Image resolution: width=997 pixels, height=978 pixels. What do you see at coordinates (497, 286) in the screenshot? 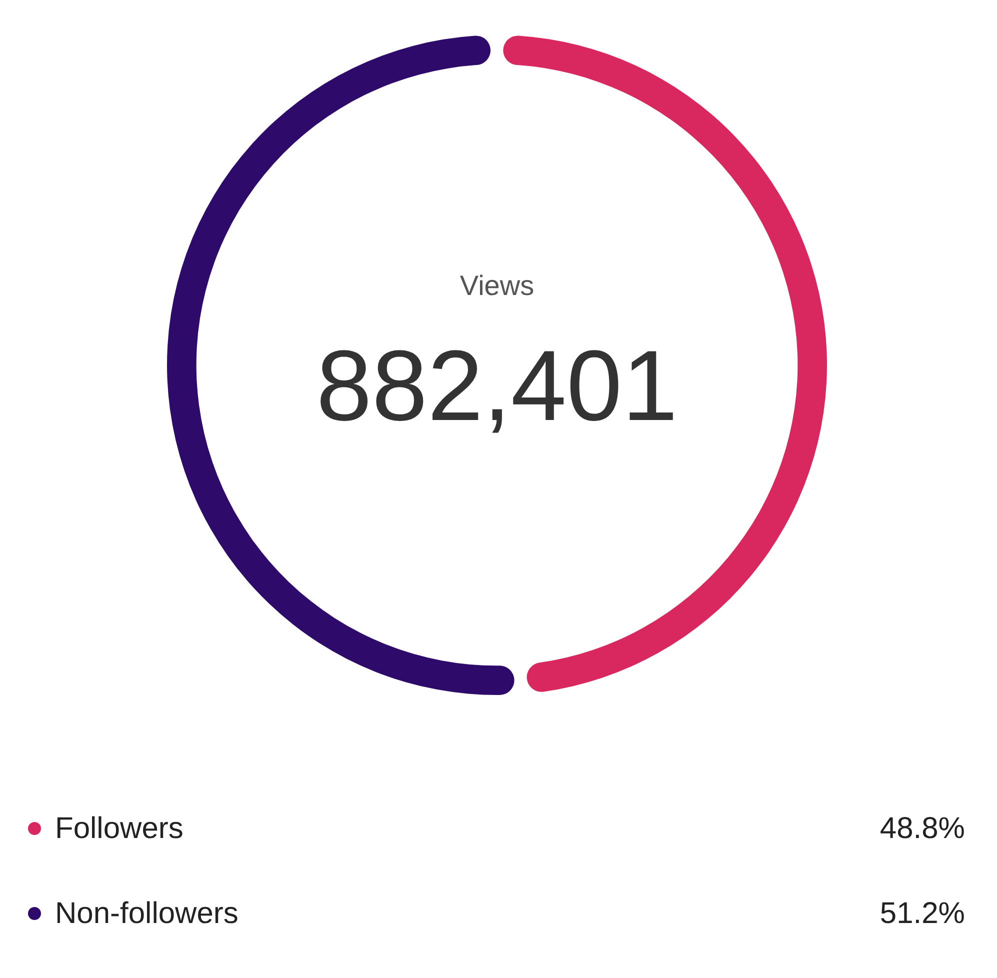
I see `text: Views` at bounding box center [497, 286].